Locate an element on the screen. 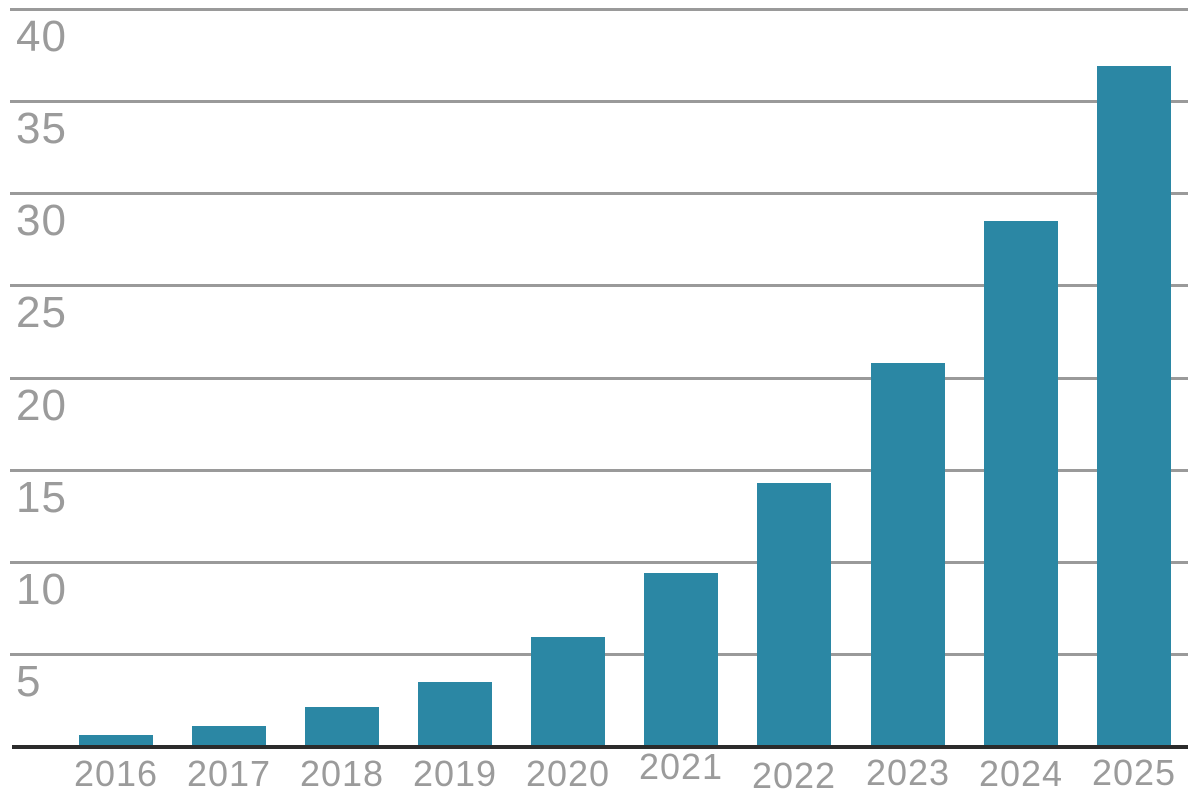 The image size is (1200, 800). y-axis-tick-label: 30 is located at coordinates (41, 220).